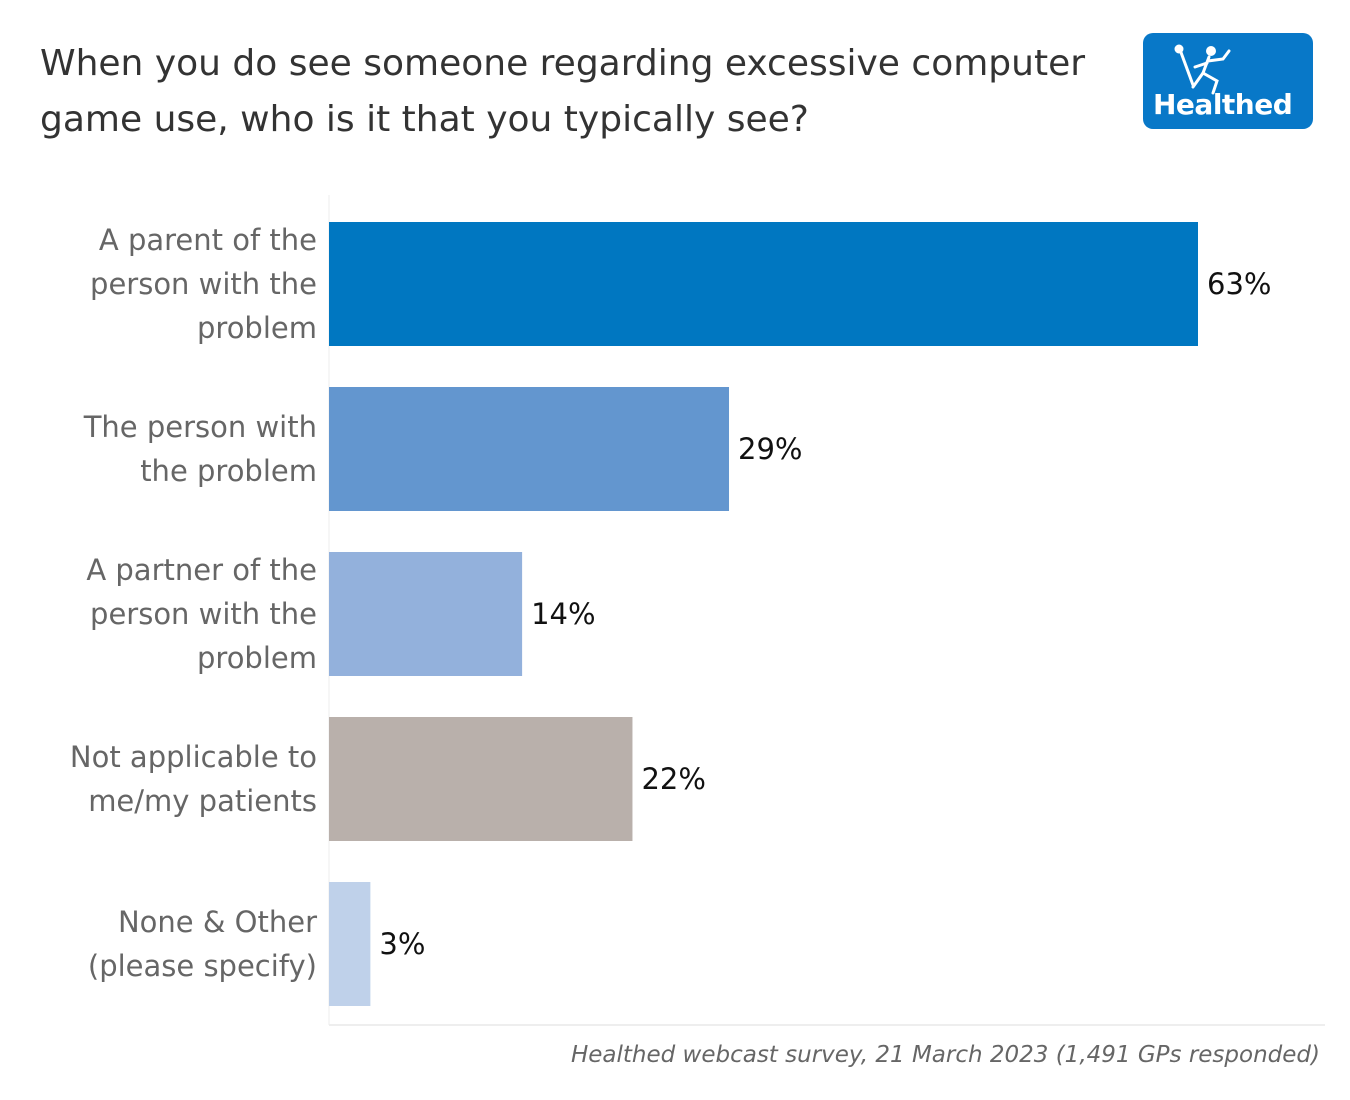 Image resolution: width=1350 pixels, height=1100 pixels. I want to click on category-label-line: The person with, so click(200, 427).